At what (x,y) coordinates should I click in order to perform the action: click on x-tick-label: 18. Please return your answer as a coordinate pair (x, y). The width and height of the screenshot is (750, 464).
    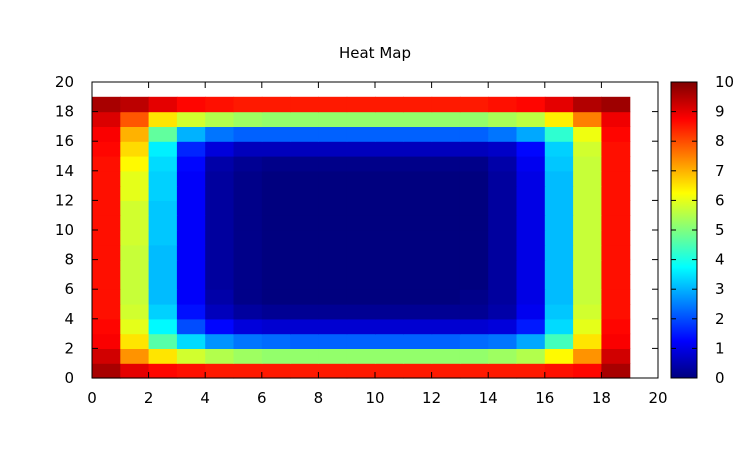
    Looking at the image, I should click on (601, 398).